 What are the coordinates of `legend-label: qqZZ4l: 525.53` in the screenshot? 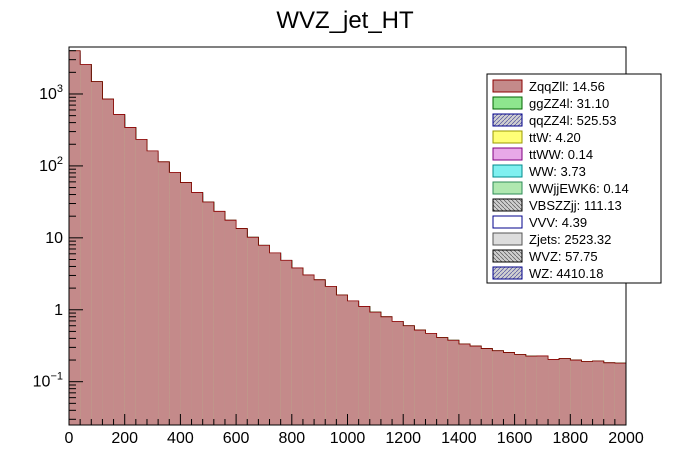 It's located at (572, 120).